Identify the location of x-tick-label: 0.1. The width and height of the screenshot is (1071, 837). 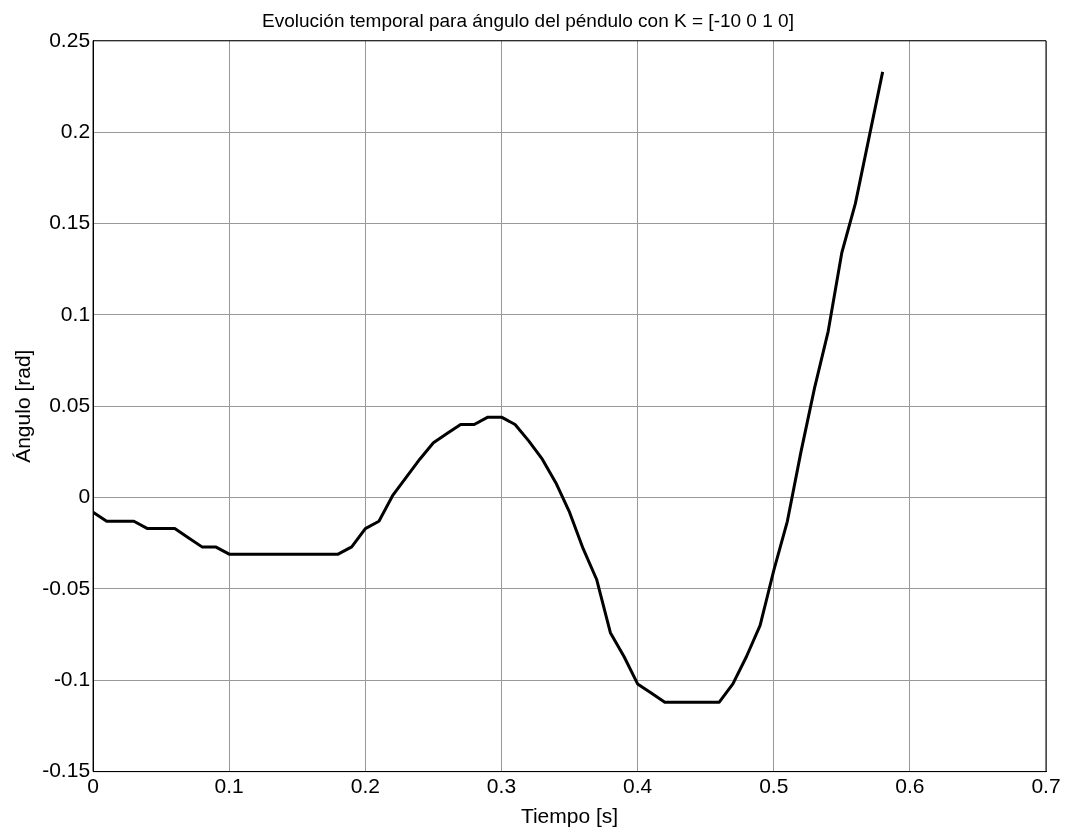
(229, 785).